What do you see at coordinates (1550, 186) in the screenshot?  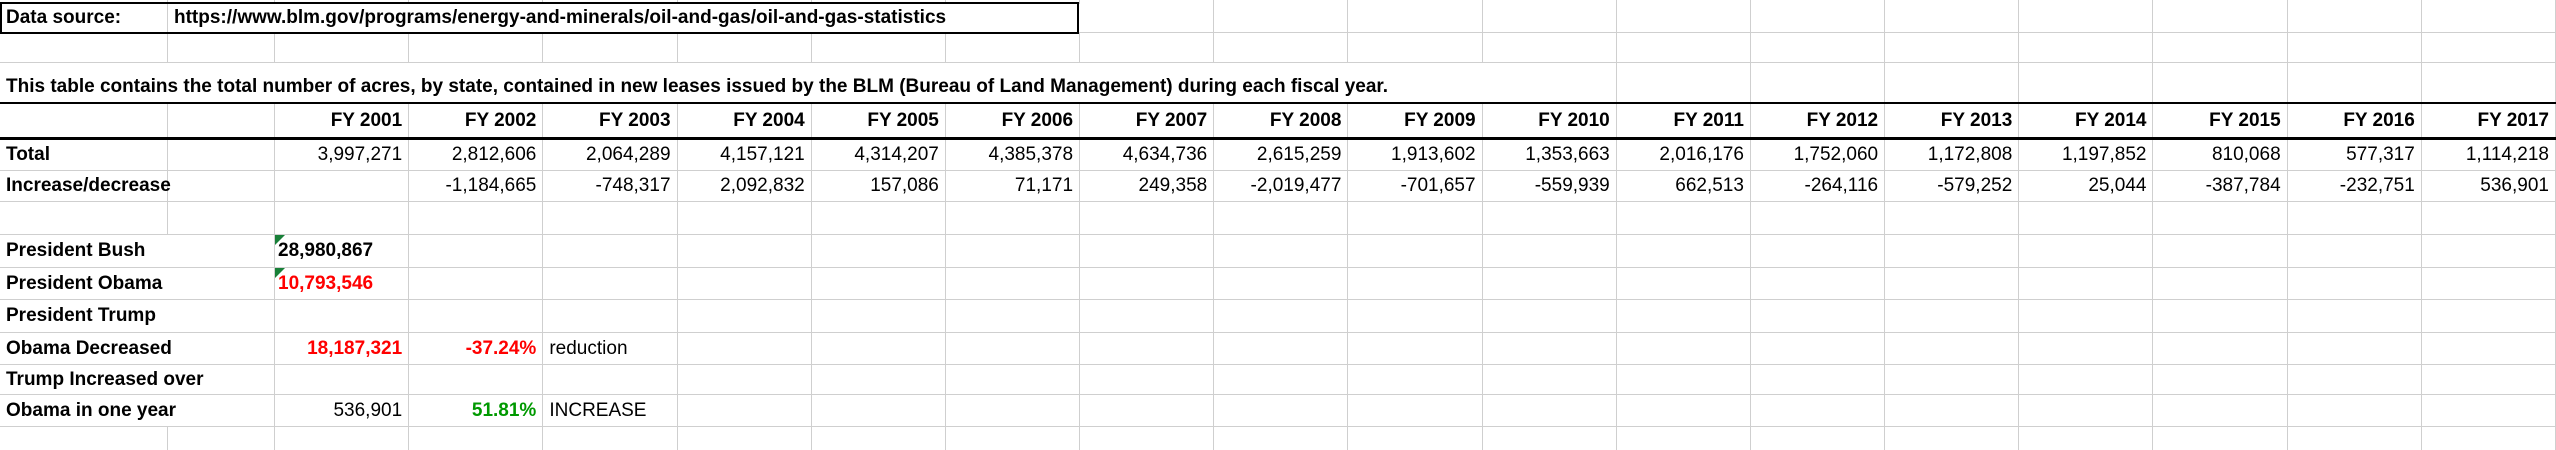 I see `increase-value-cell: -559,939` at bounding box center [1550, 186].